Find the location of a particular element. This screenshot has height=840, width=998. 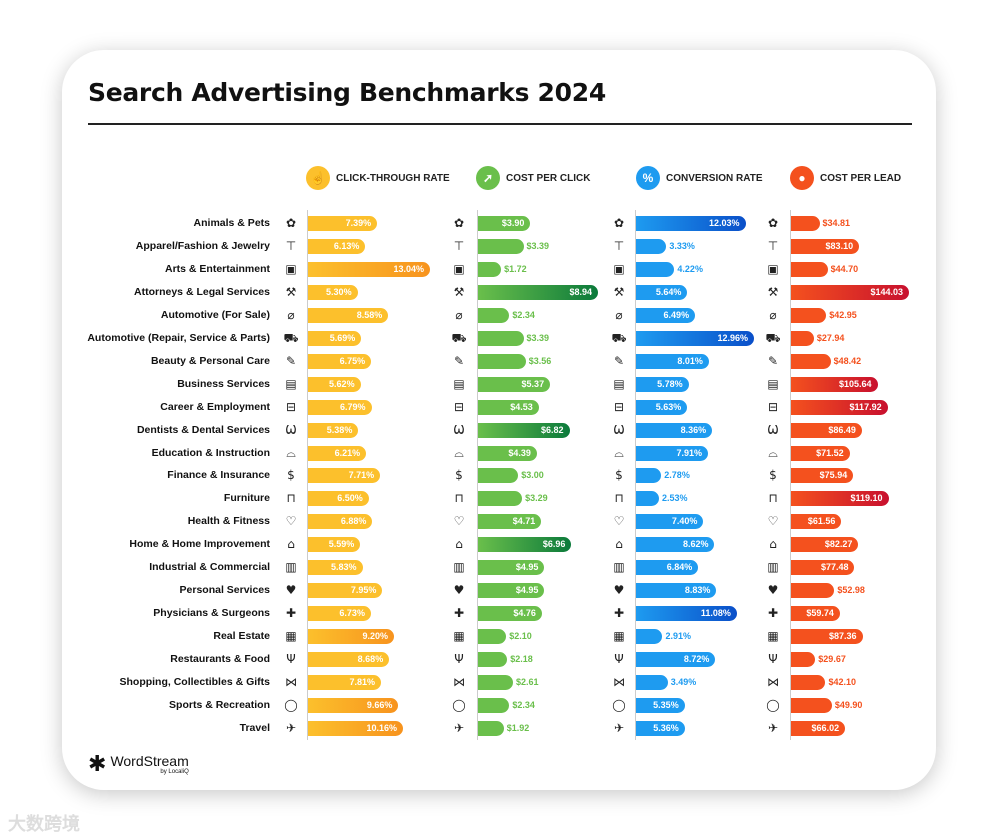

bar-value-label: $61.56 is located at coordinates (821, 521).